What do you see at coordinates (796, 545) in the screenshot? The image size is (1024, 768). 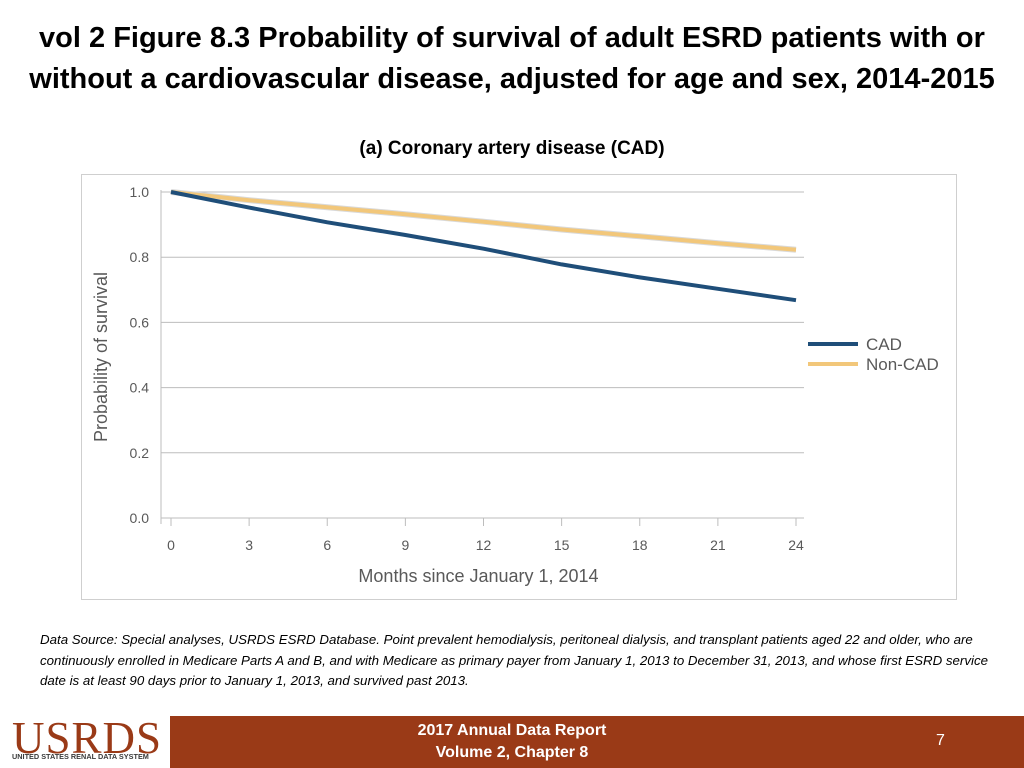 I see `x-tick-label: 24` at bounding box center [796, 545].